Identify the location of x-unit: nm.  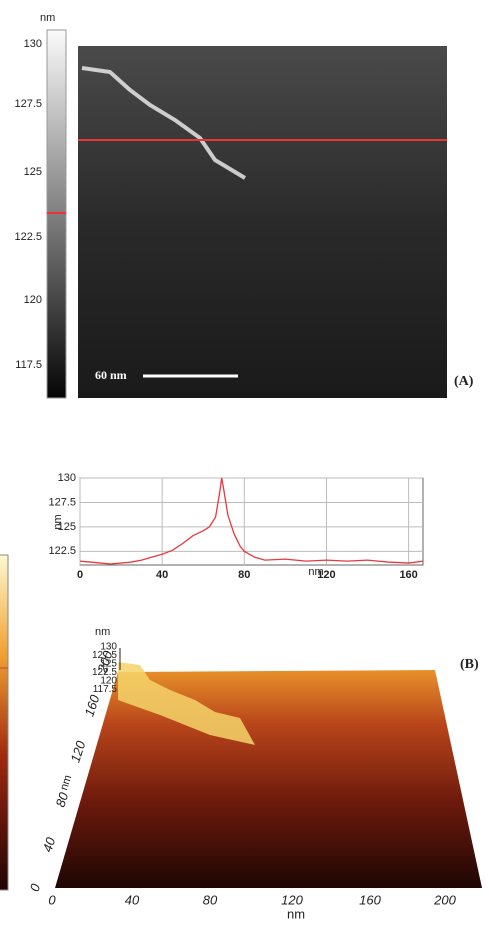
(296, 913).